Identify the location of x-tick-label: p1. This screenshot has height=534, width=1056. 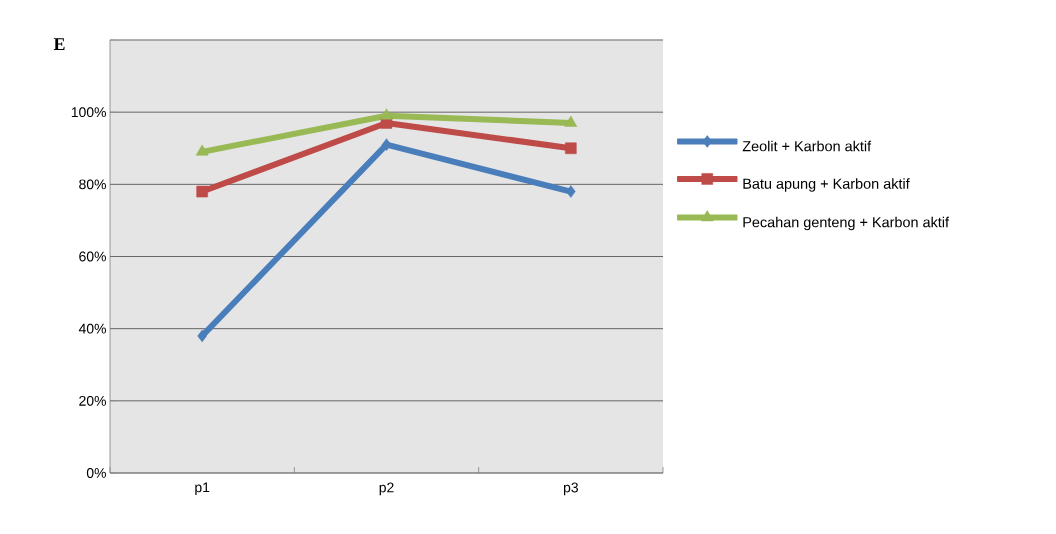
(202, 489).